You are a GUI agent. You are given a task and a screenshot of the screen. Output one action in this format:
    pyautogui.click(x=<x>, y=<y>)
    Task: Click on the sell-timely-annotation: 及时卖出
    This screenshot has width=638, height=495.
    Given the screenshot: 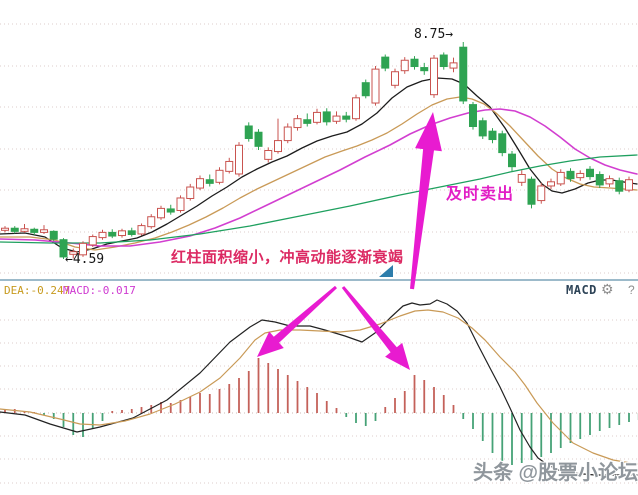 What is the action you would take?
    pyautogui.click(x=480, y=194)
    